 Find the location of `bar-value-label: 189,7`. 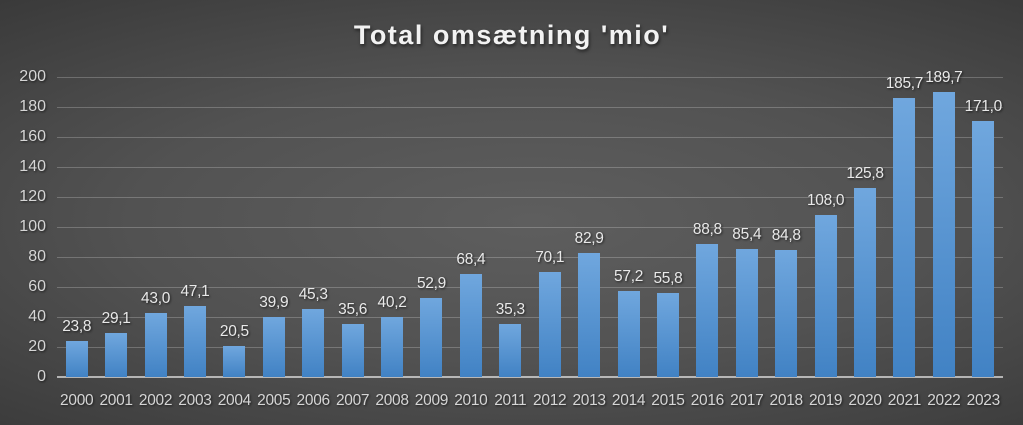

bar-value-label: 189,7 is located at coordinates (944, 78).